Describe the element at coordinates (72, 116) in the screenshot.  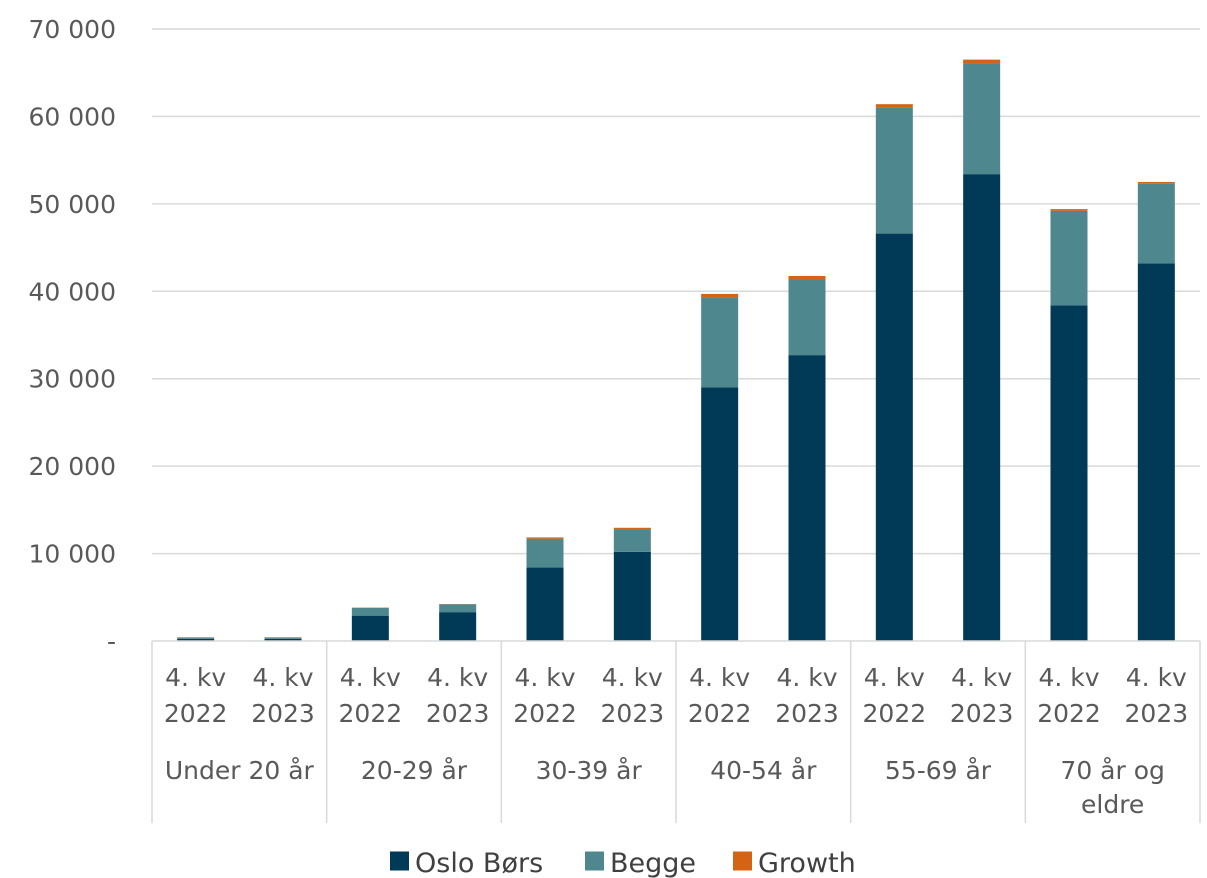
I see `y-tick-label: 60 000` at that location.